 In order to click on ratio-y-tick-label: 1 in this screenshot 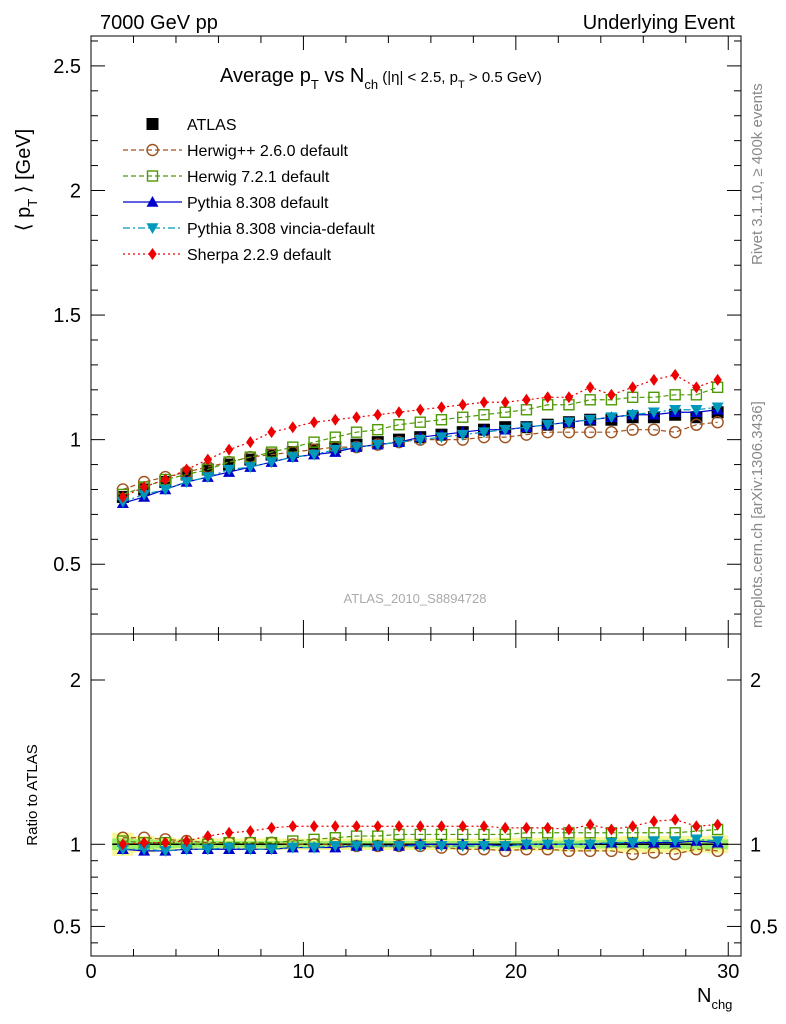, I will do `click(75, 845)`.